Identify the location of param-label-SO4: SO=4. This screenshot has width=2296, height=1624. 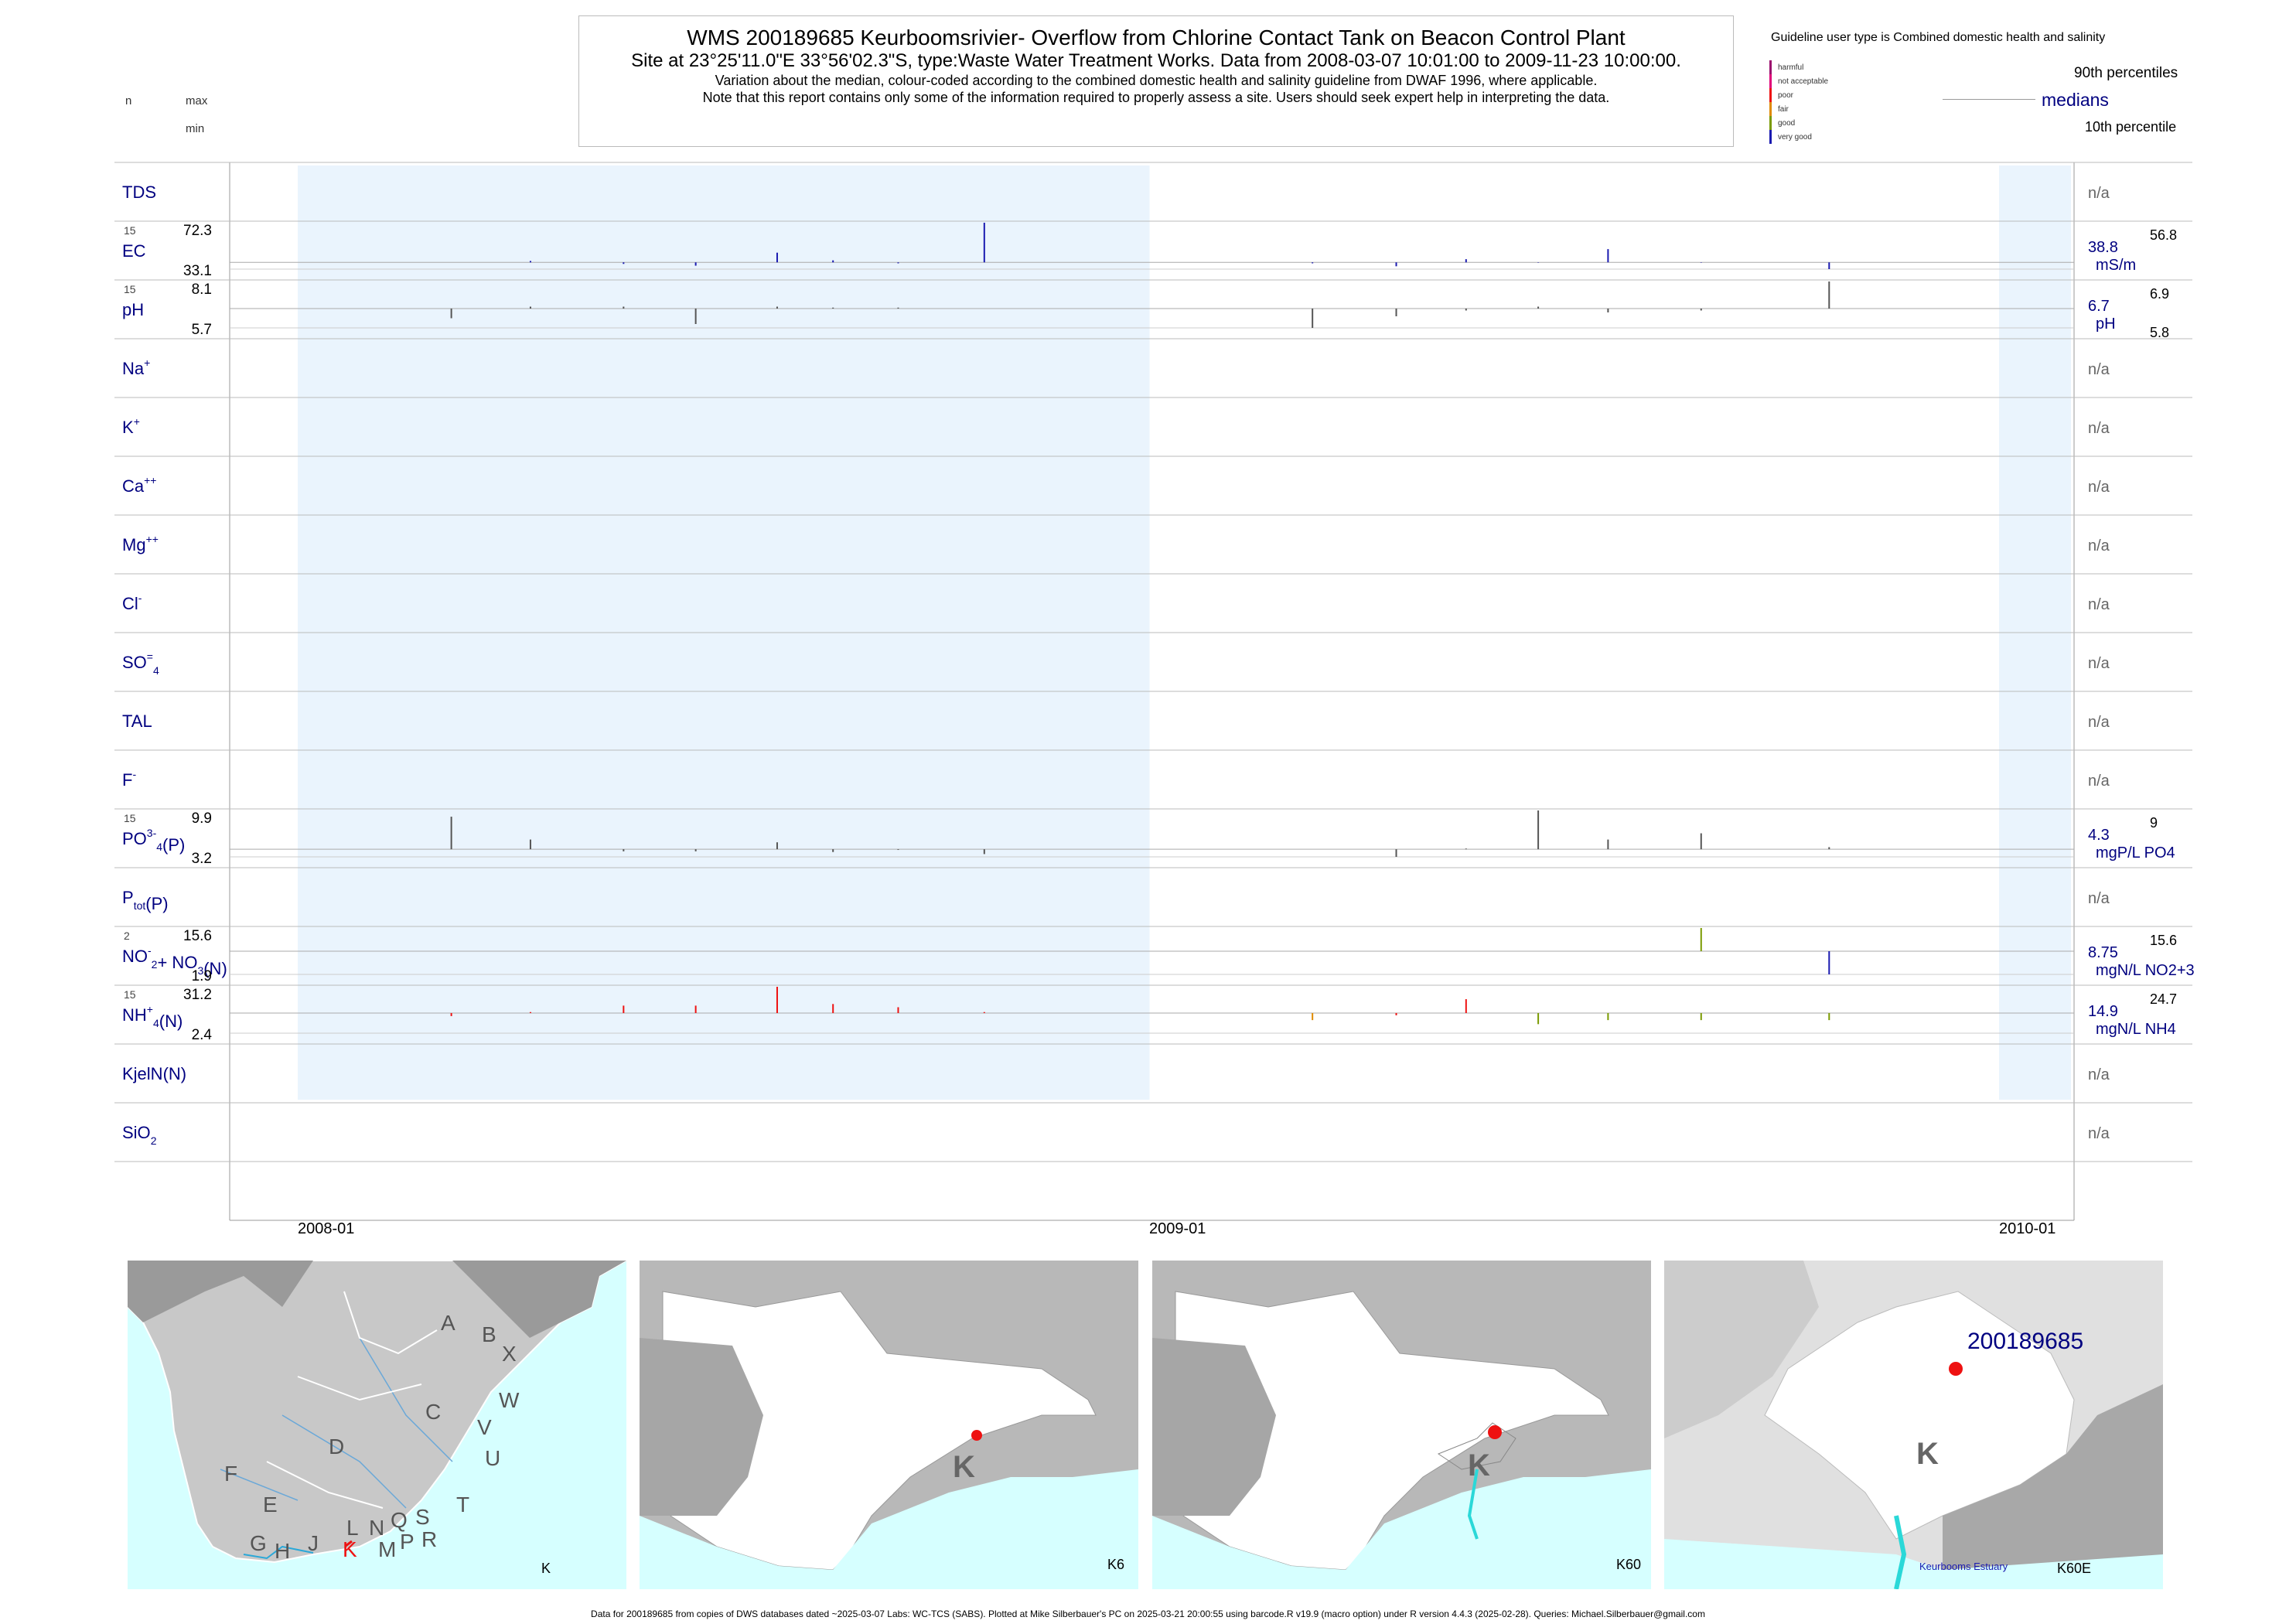
(140, 663).